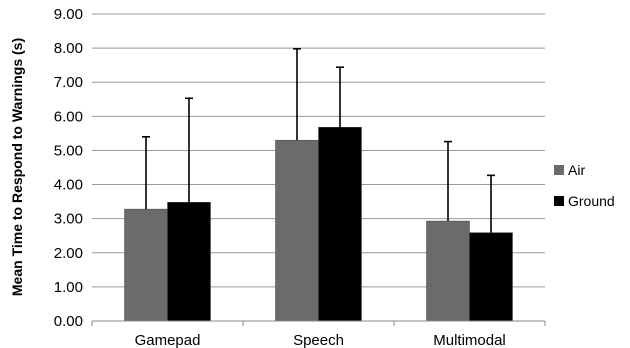 The width and height of the screenshot is (630, 348). Describe the element at coordinates (68, 321) in the screenshot. I see `y-tick-label: 0.00` at that location.